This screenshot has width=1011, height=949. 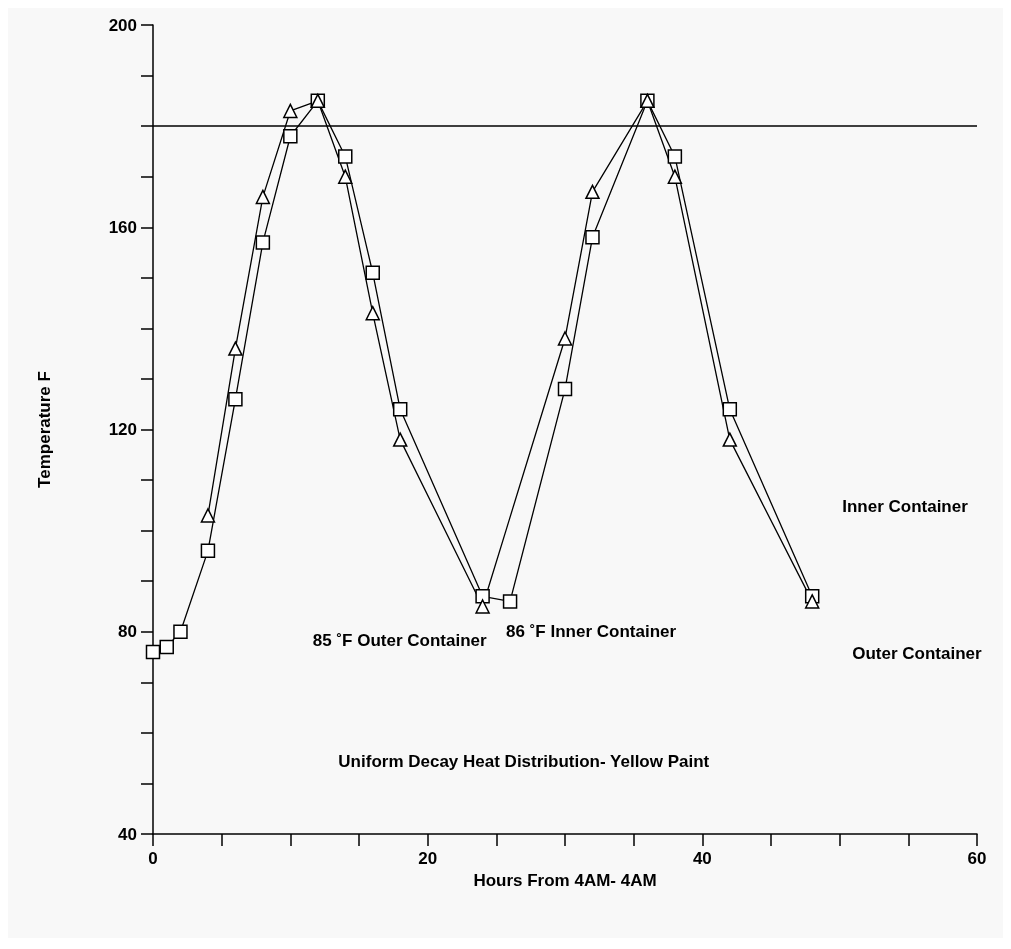 What do you see at coordinates (122, 25) in the screenshot?
I see `y-tick-label: 200` at bounding box center [122, 25].